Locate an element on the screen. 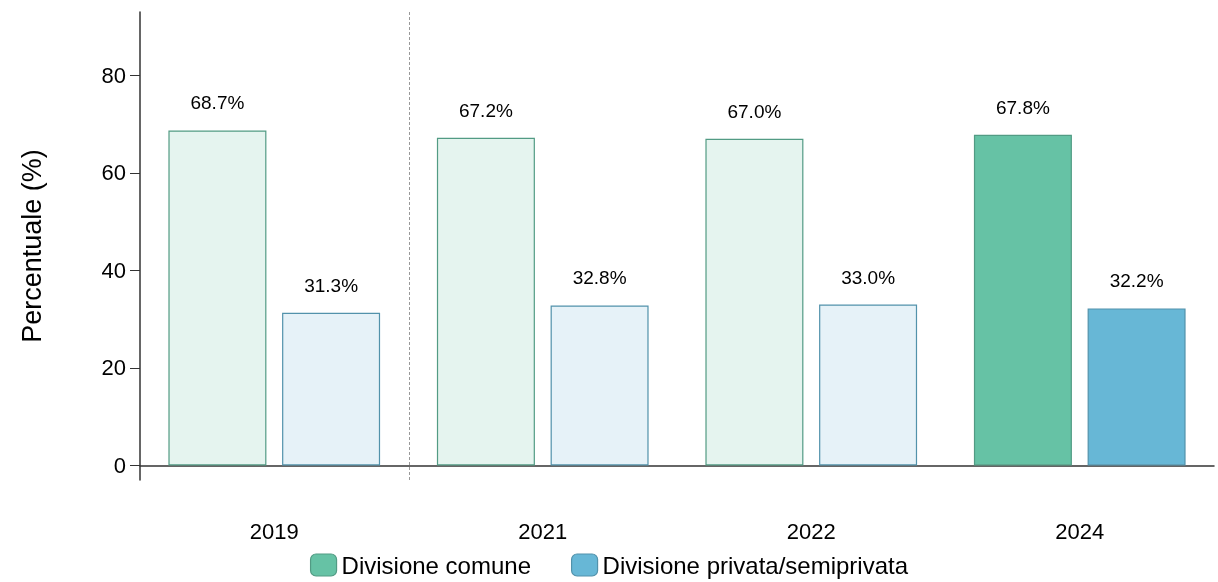 This screenshot has width=1218, height=582. x-tick-label: 2022 is located at coordinates (811, 531).